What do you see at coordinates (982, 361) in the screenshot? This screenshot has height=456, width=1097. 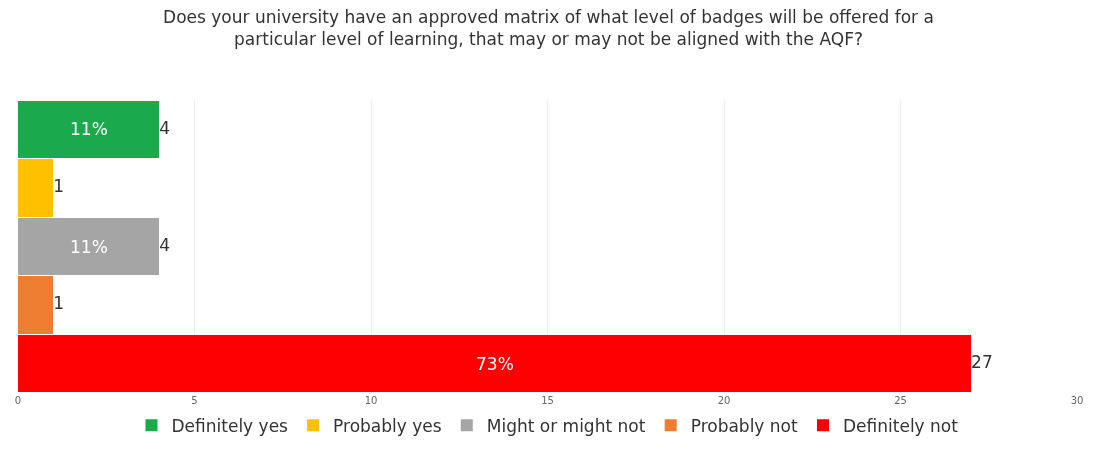 I see `data-label: 27` at bounding box center [982, 361].